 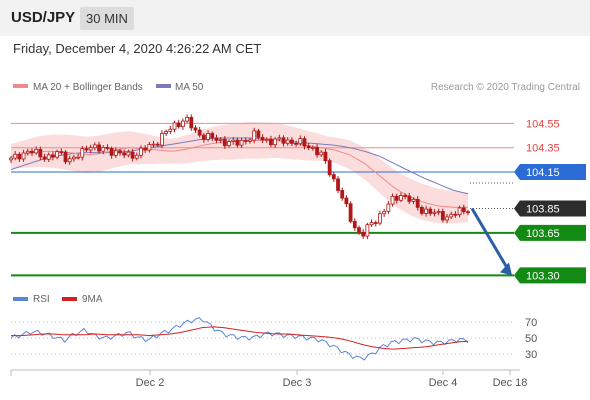 What do you see at coordinates (163, 86) in the screenshot?
I see `ma50-legend-swatch` at bounding box center [163, 86].